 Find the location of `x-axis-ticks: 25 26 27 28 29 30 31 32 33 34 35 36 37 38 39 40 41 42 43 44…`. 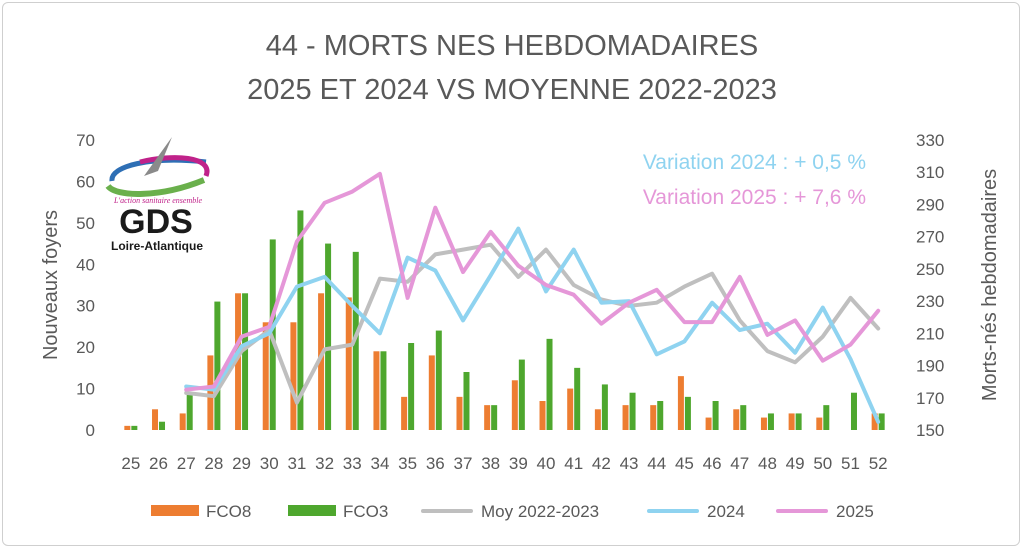

x-axis-ticks: 25 26 27 28 29 30 31 32 33 34 35 36 37 38 39 40 41 42 43 44… is located at coordinates (504, 463).